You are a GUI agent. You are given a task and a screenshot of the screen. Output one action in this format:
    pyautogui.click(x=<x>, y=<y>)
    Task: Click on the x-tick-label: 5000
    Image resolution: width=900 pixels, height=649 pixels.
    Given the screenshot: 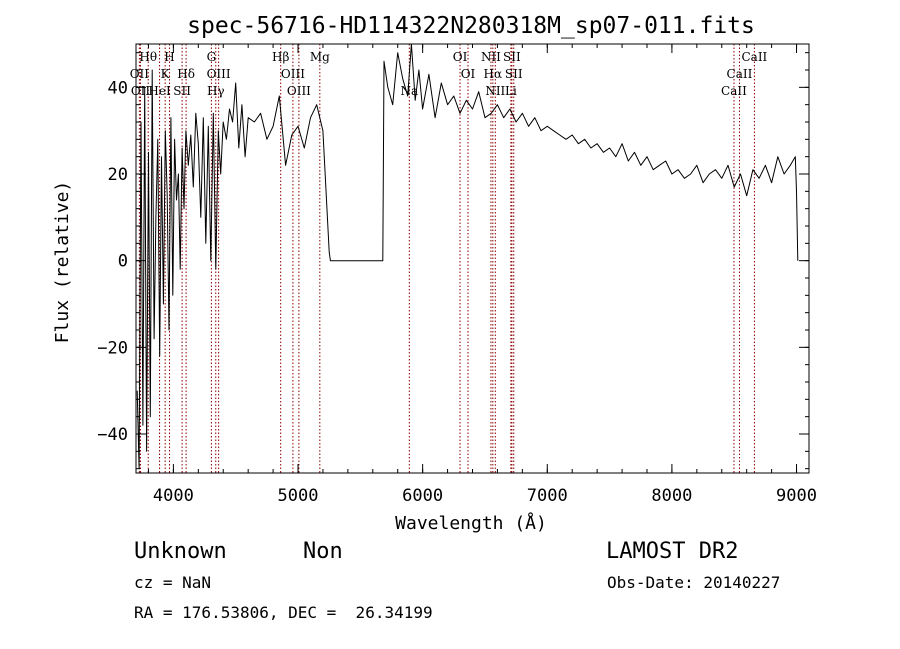 What is the action you would take?
    pyautogui.click(x=298, y=496)
    